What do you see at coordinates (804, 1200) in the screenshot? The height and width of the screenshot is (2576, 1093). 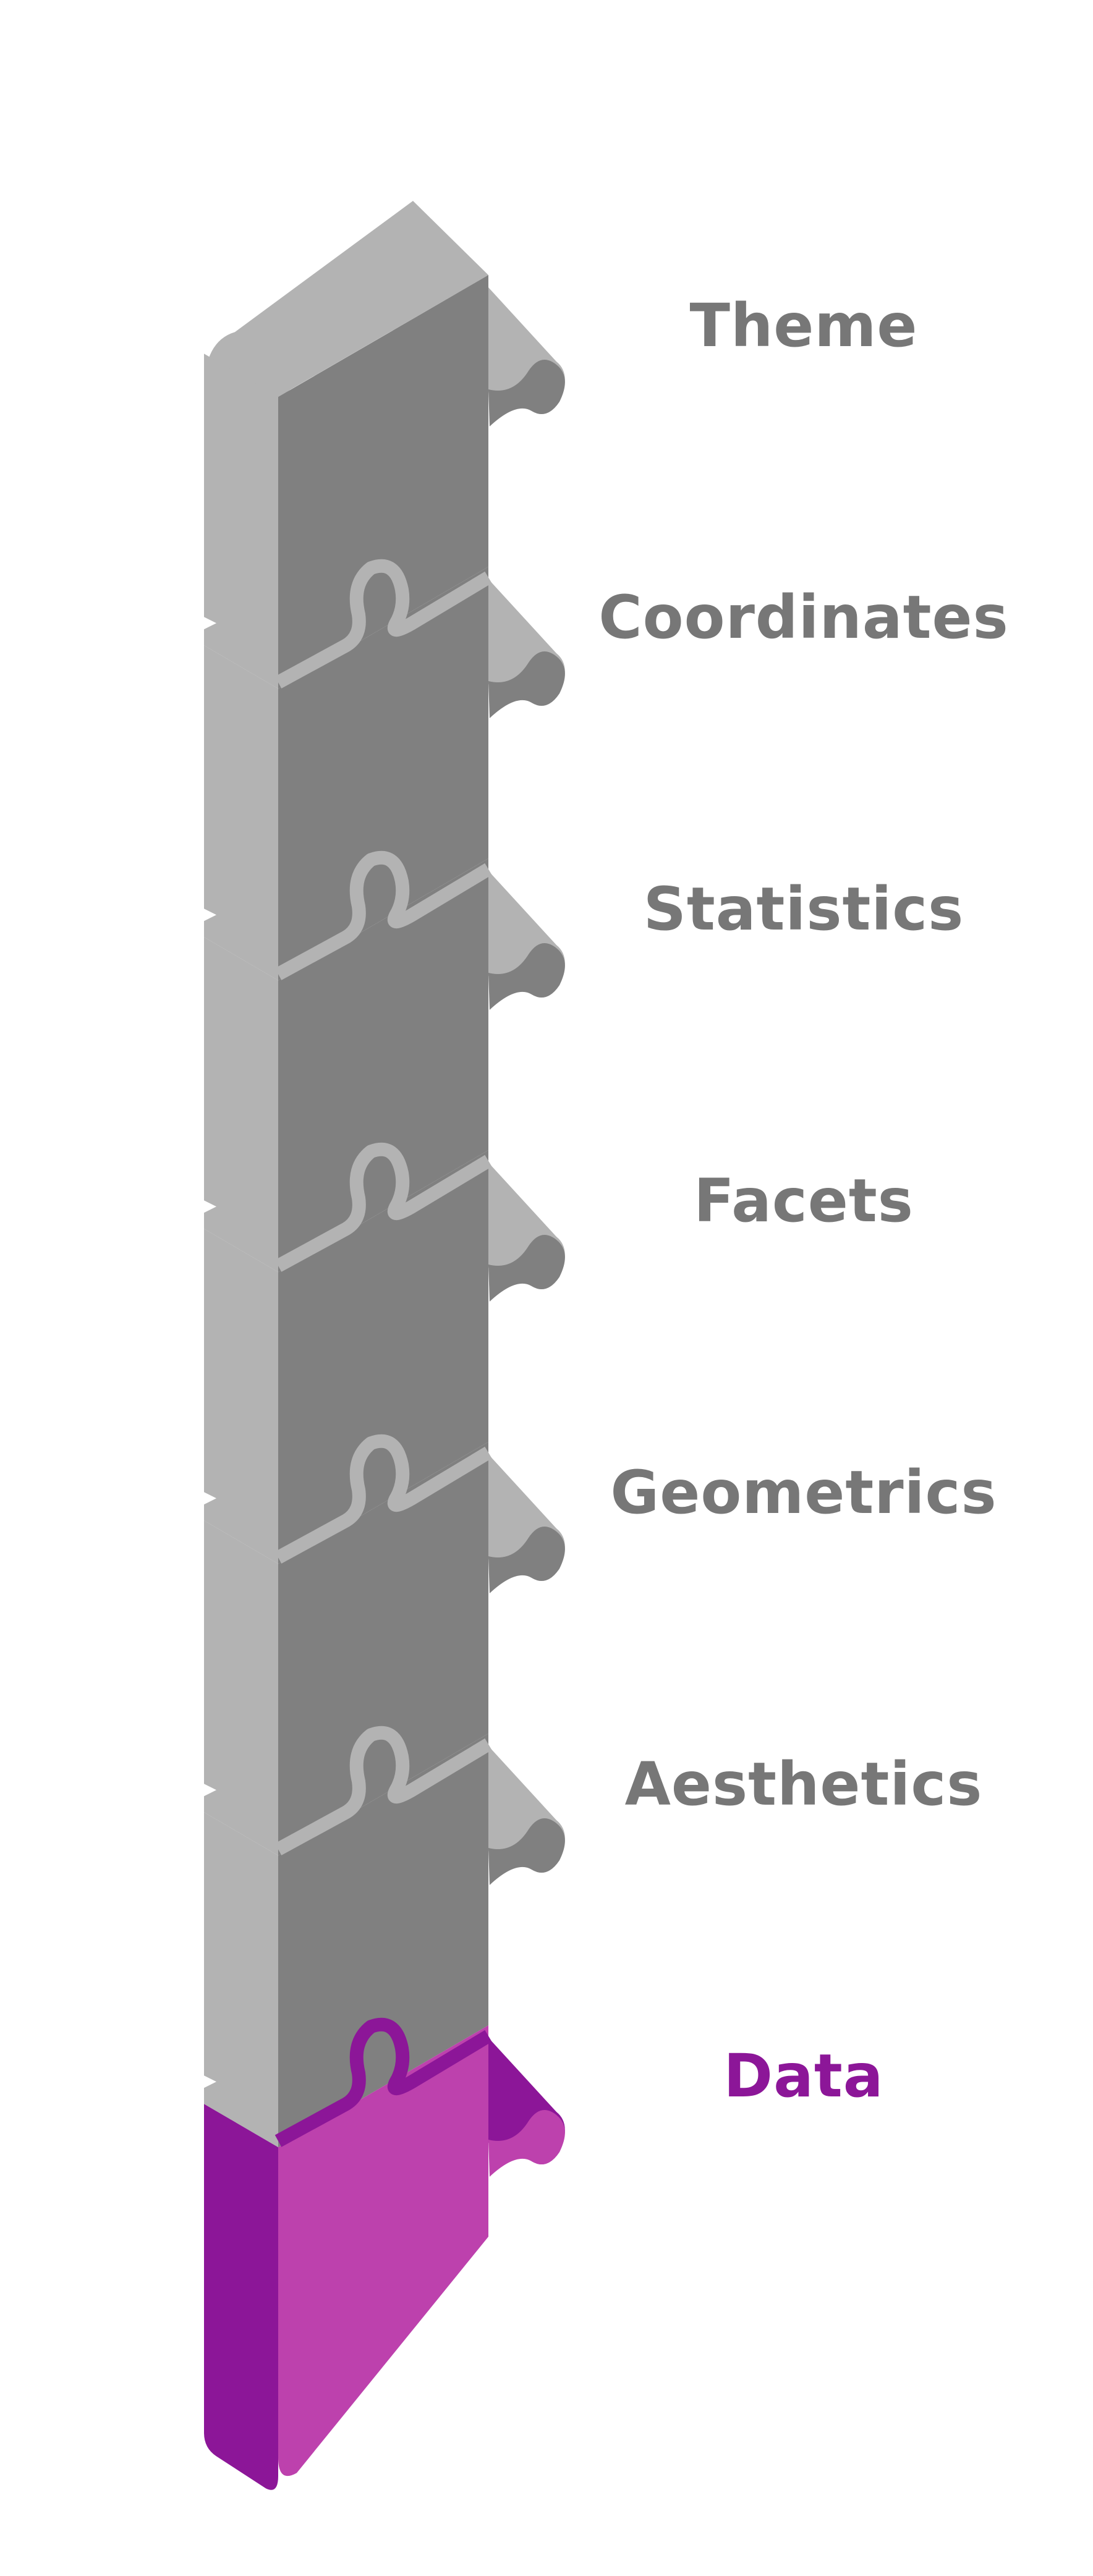 I see `layer-label-facets: Facets` at bounding box center [804, 1200].